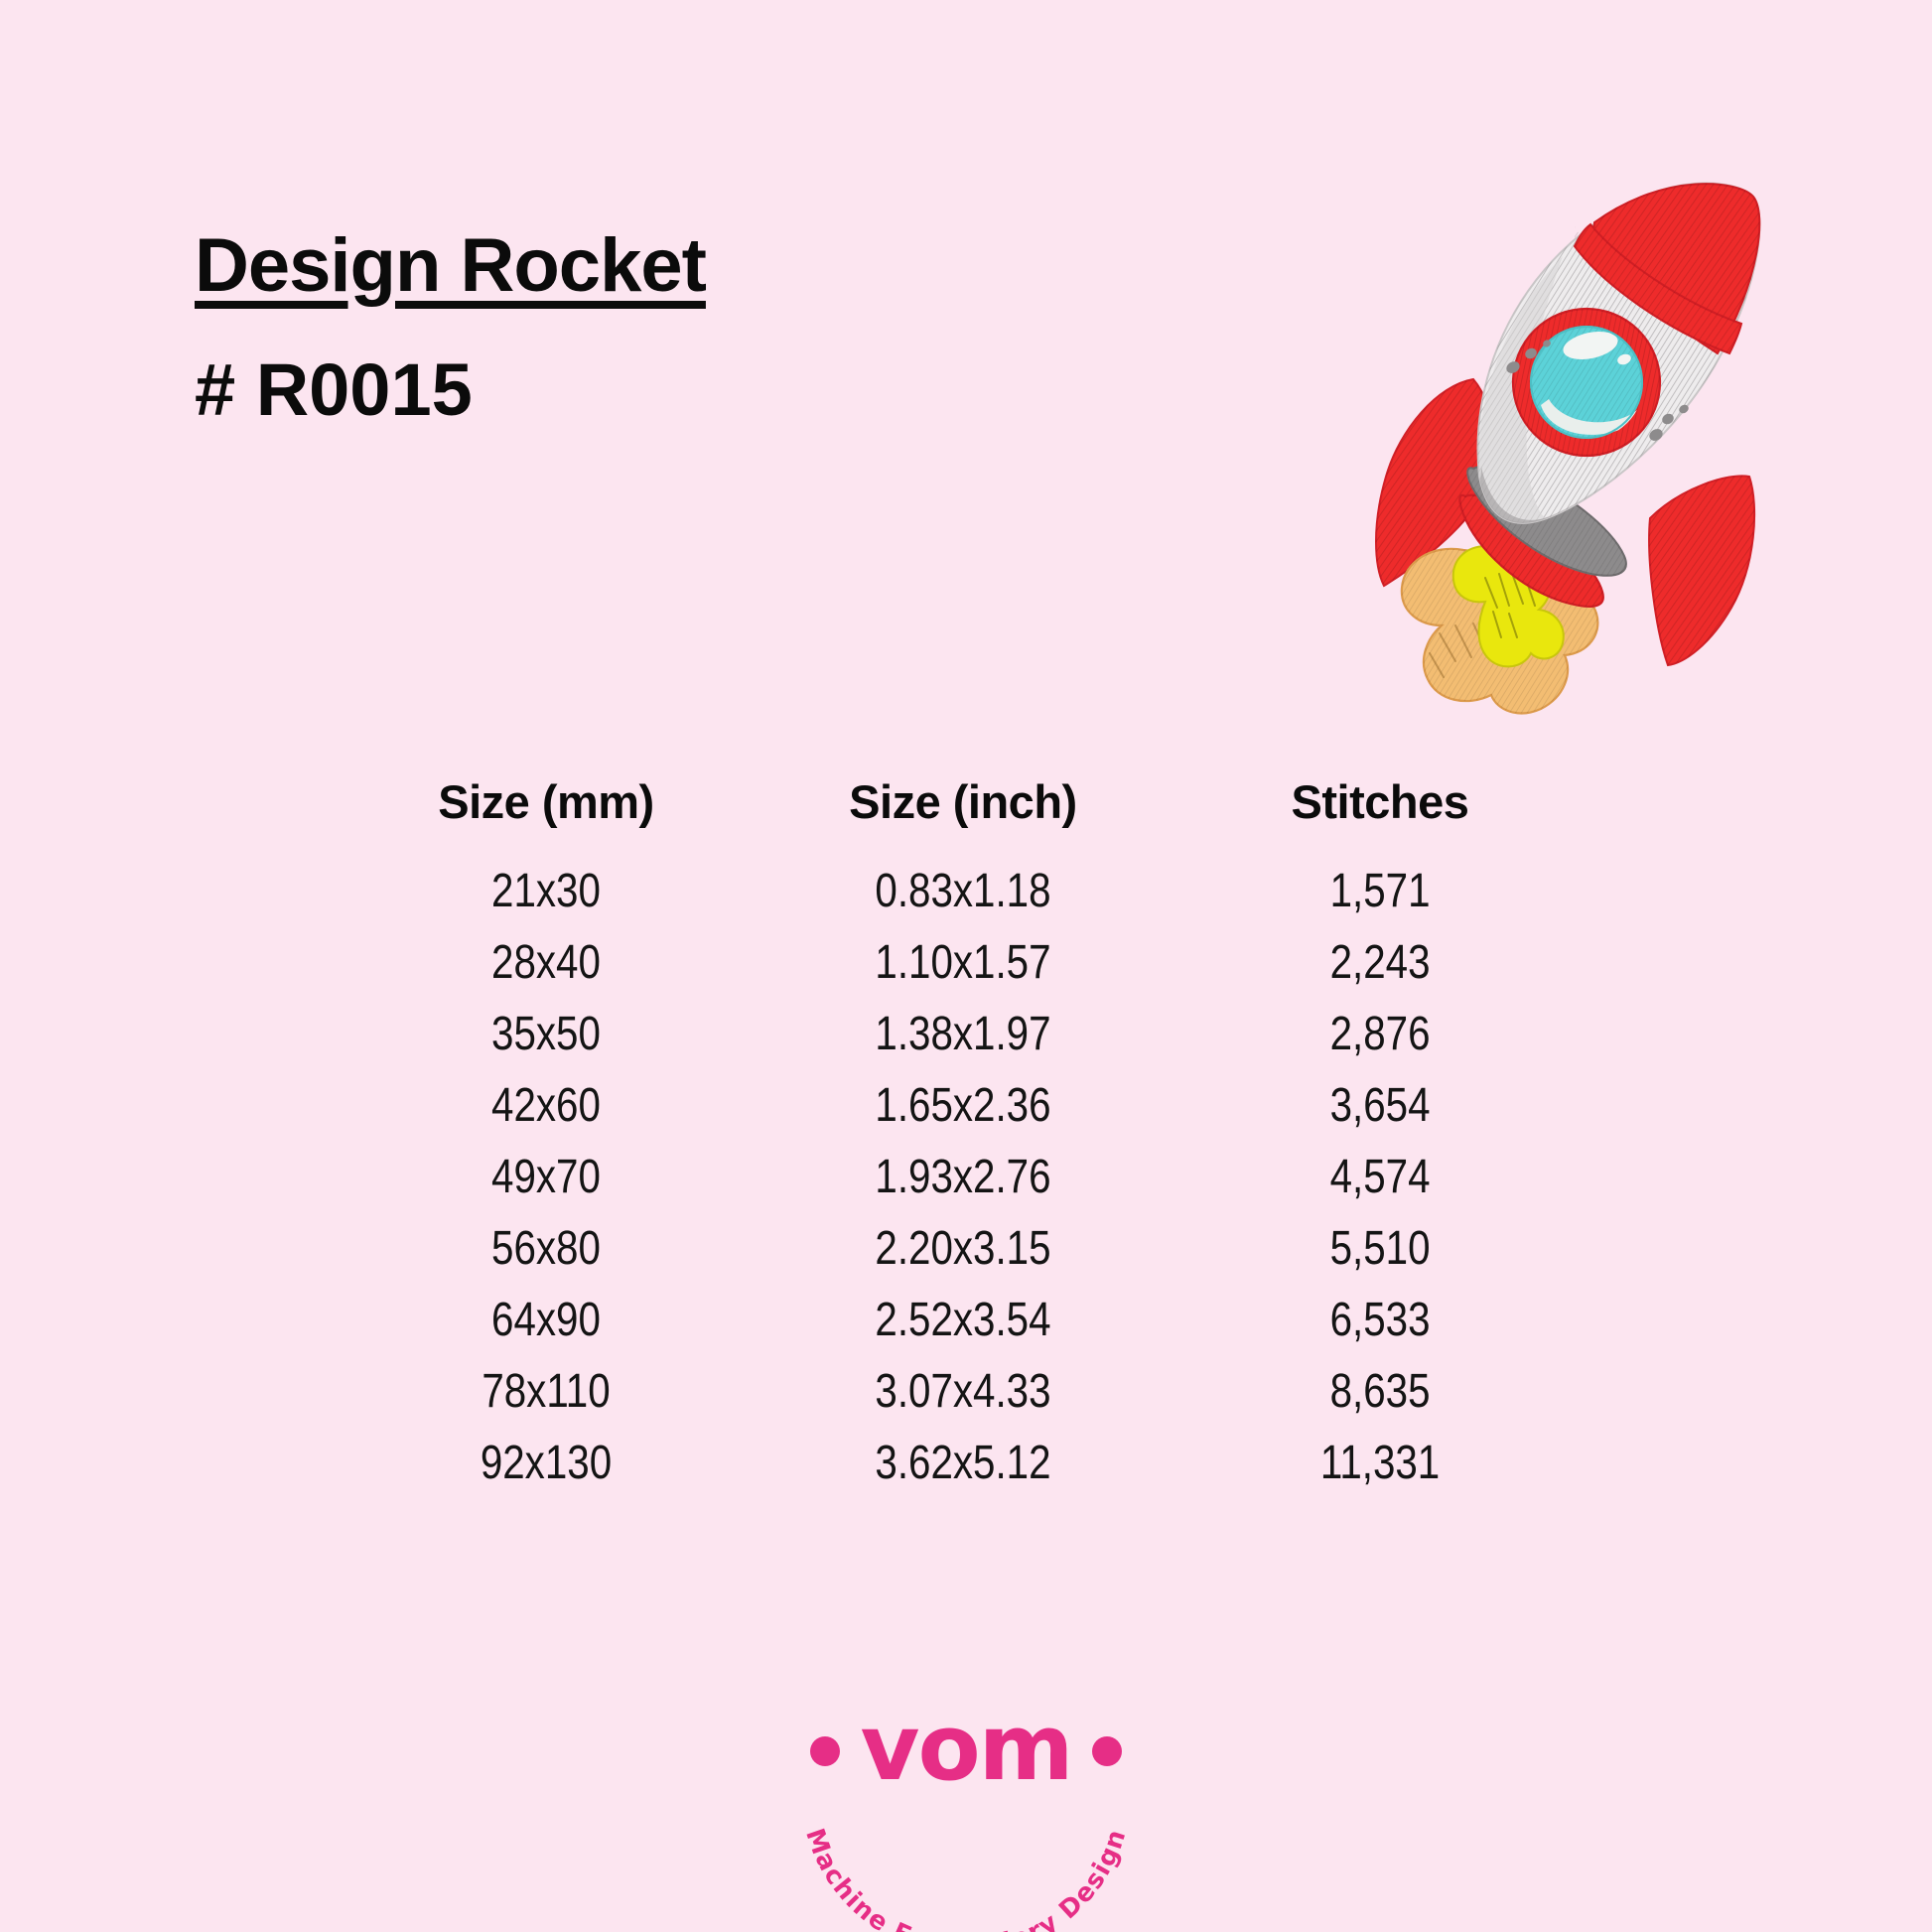  What do you see at coordinates (546, 1248) in the screenshot?
I see `cell-size-mm: 56x80` at bounding box center [546, 1248].